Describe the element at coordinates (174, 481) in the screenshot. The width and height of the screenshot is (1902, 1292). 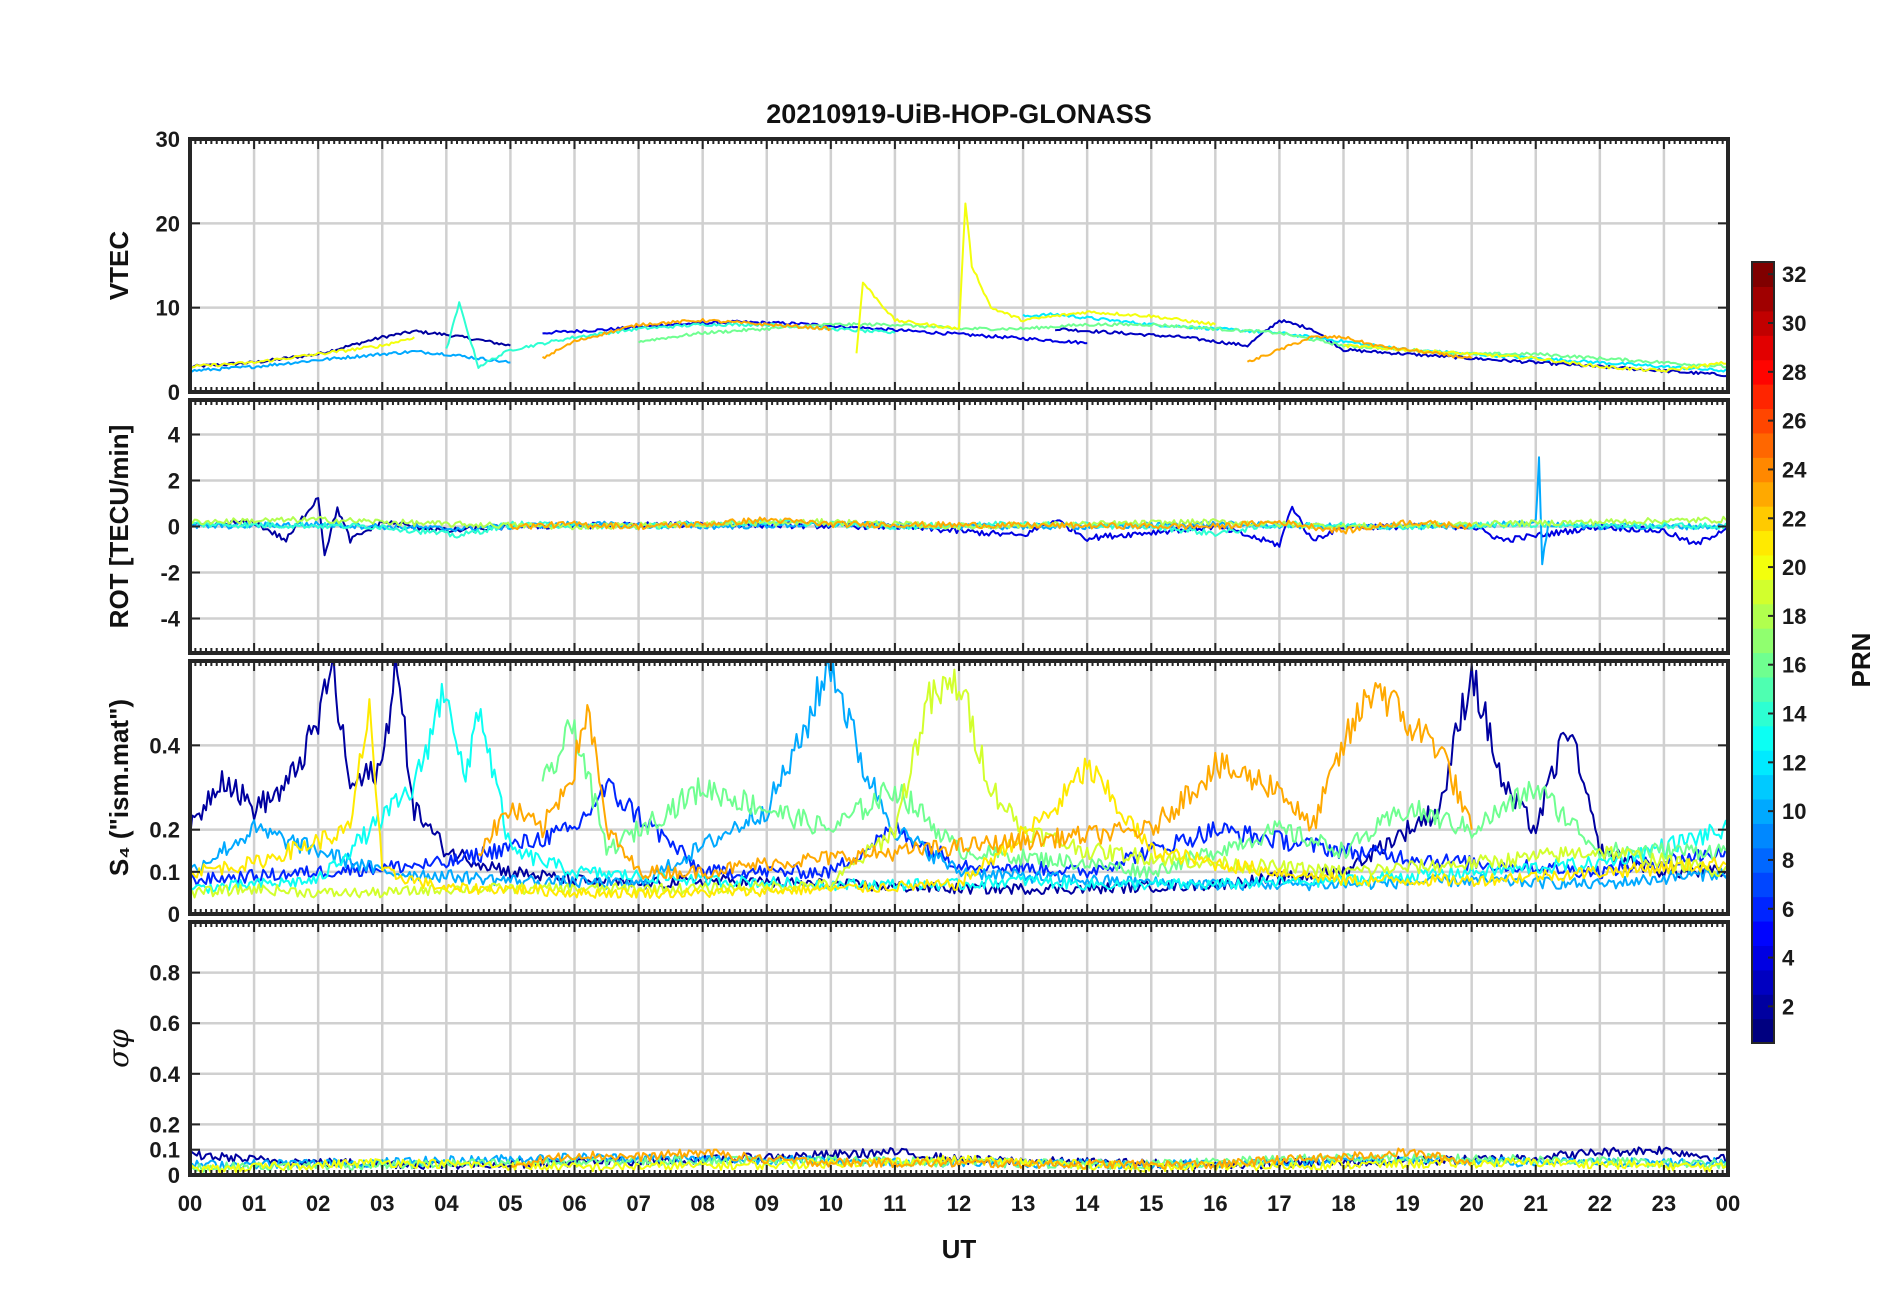
I see `y-tick-label: 2` at that location.